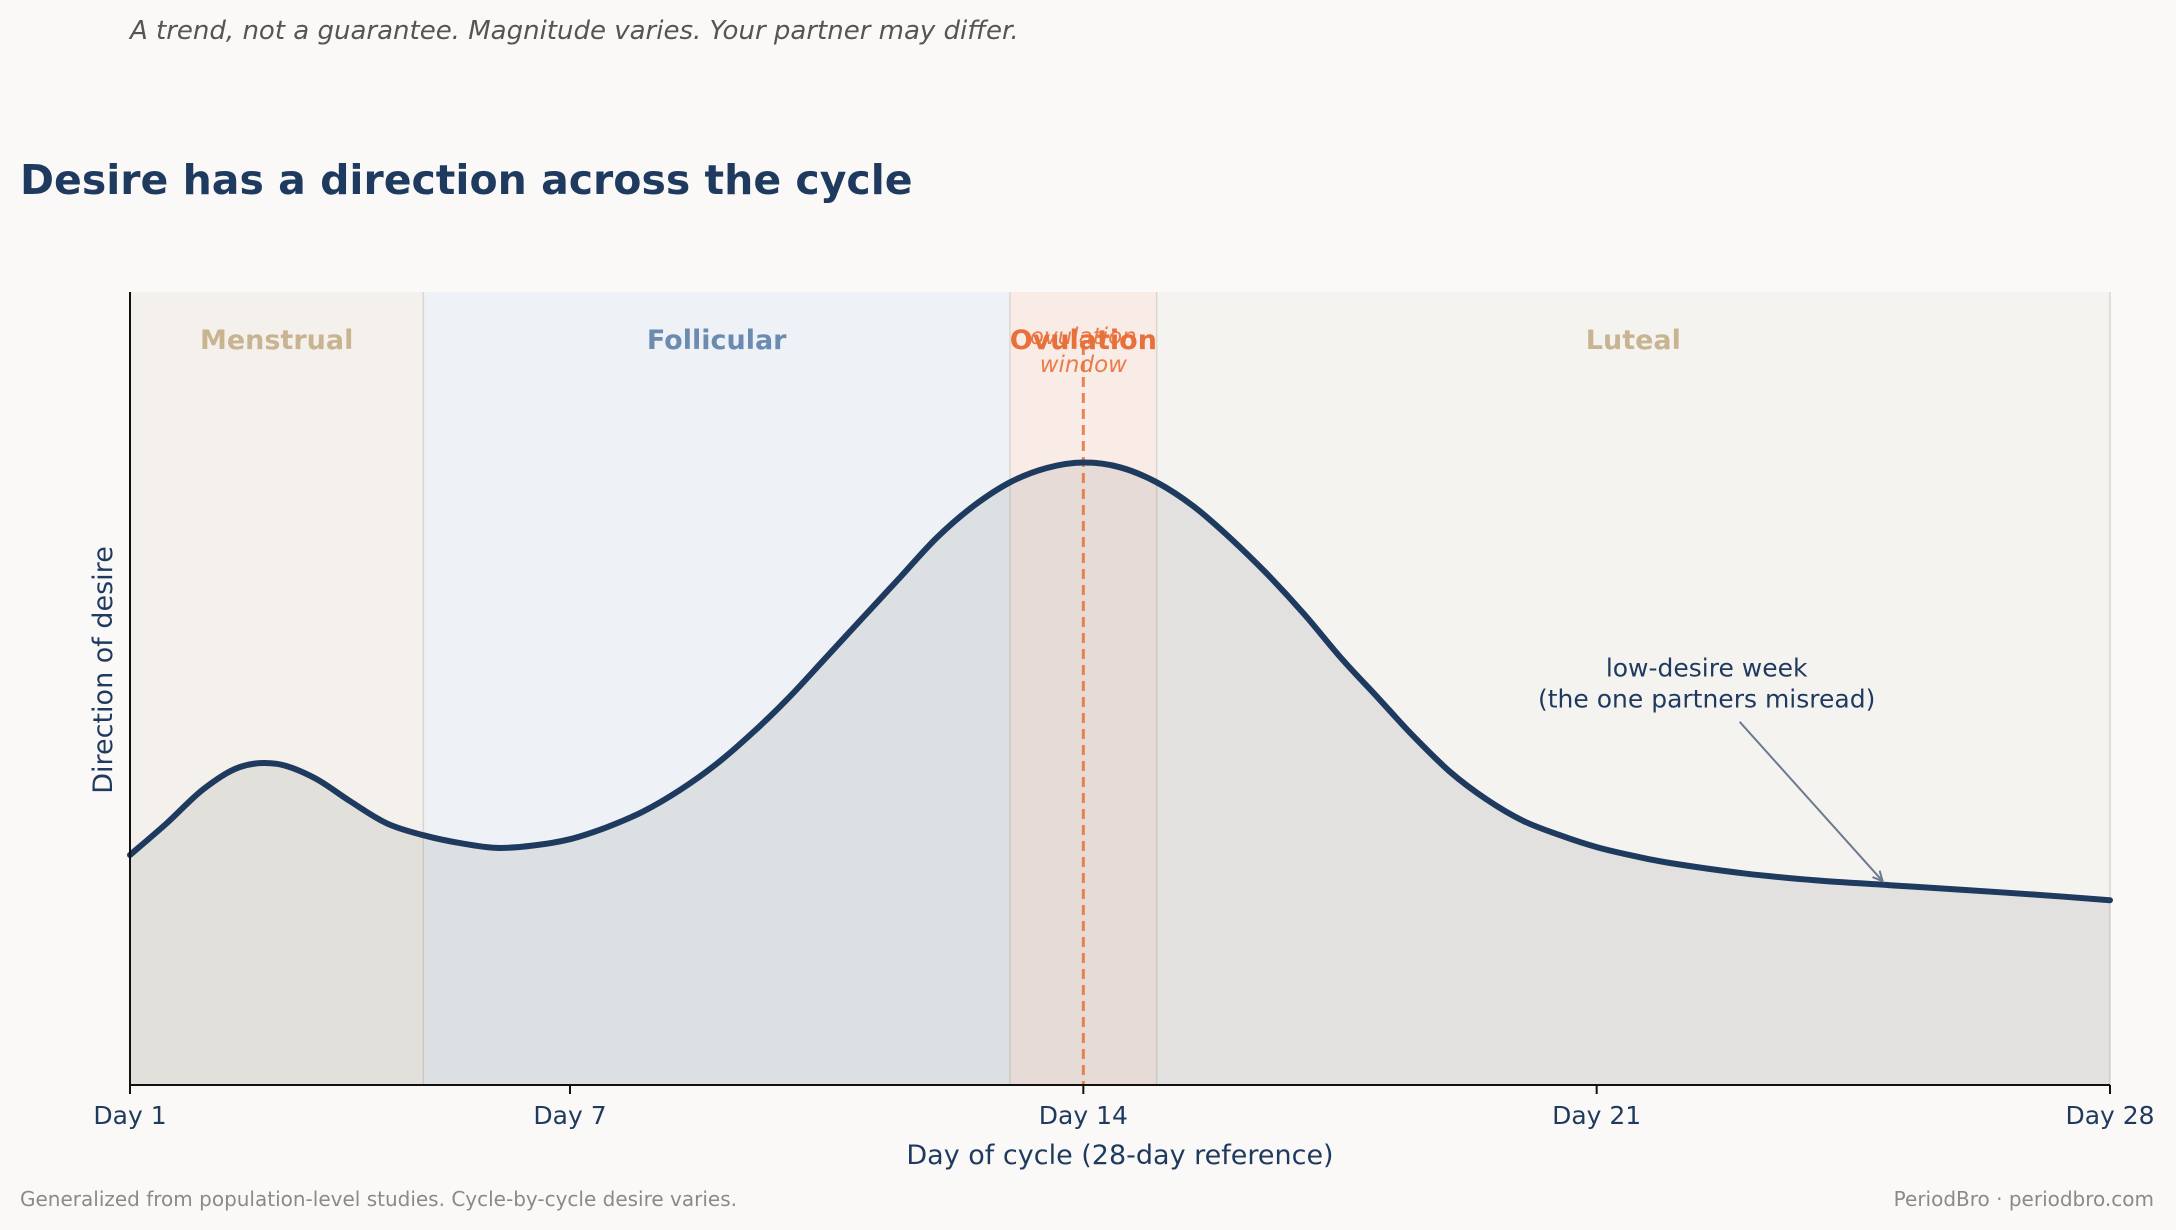  I want to click on x-axis-label: Day of cycle (28-day reference), so click(1119, 1155).